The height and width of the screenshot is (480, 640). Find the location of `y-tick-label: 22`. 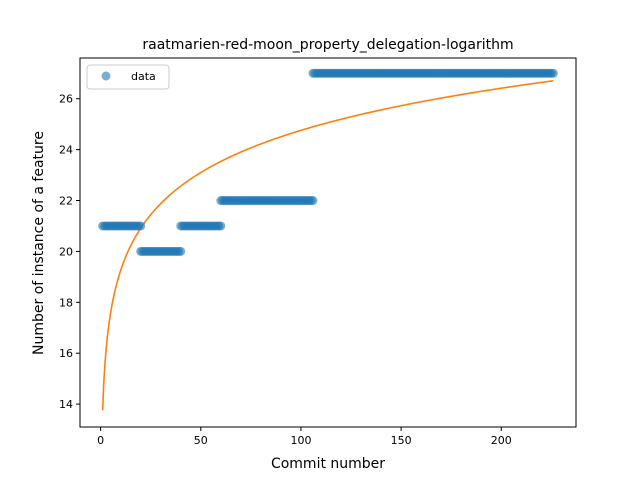

y-tick-label: 22 is located at coordinates (66, 201).